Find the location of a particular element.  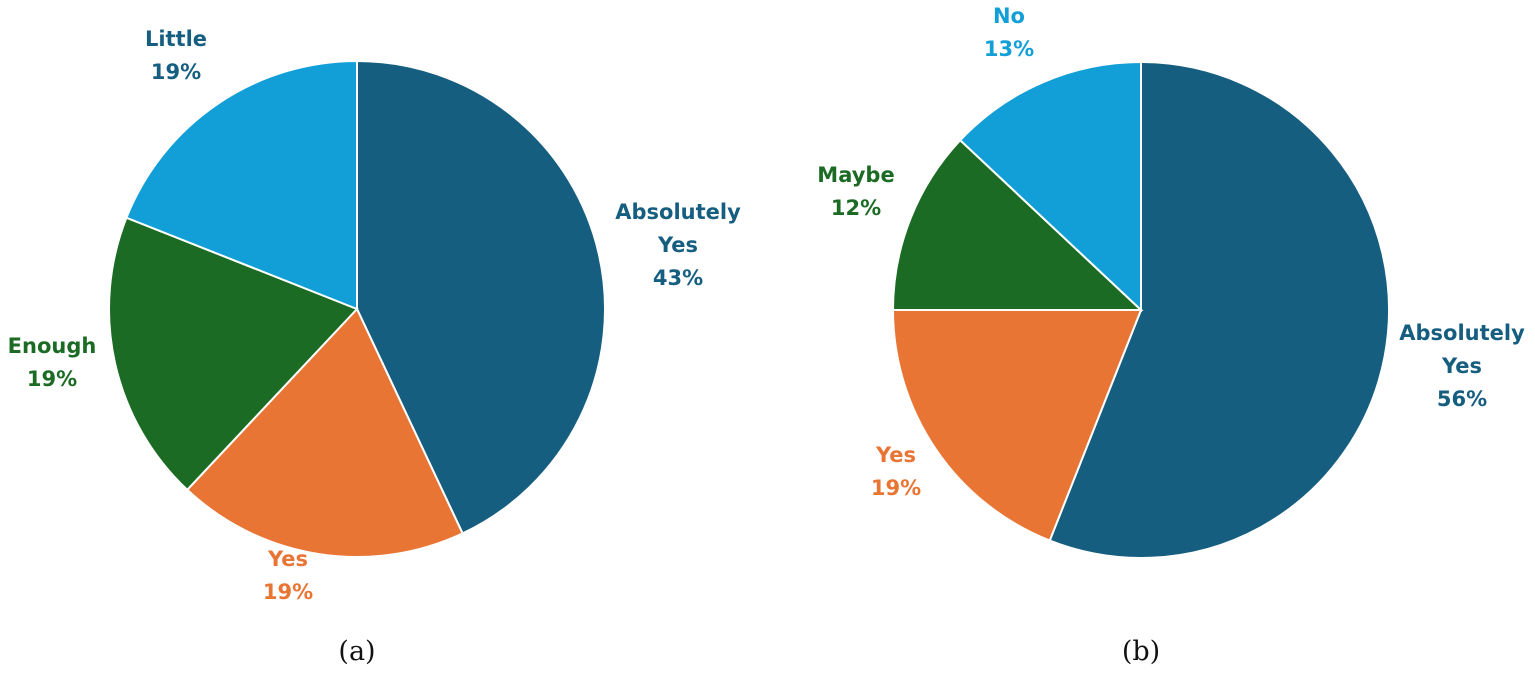

pie-b-slice-1-label: Yes 19% is located at coordinates (896, 471).